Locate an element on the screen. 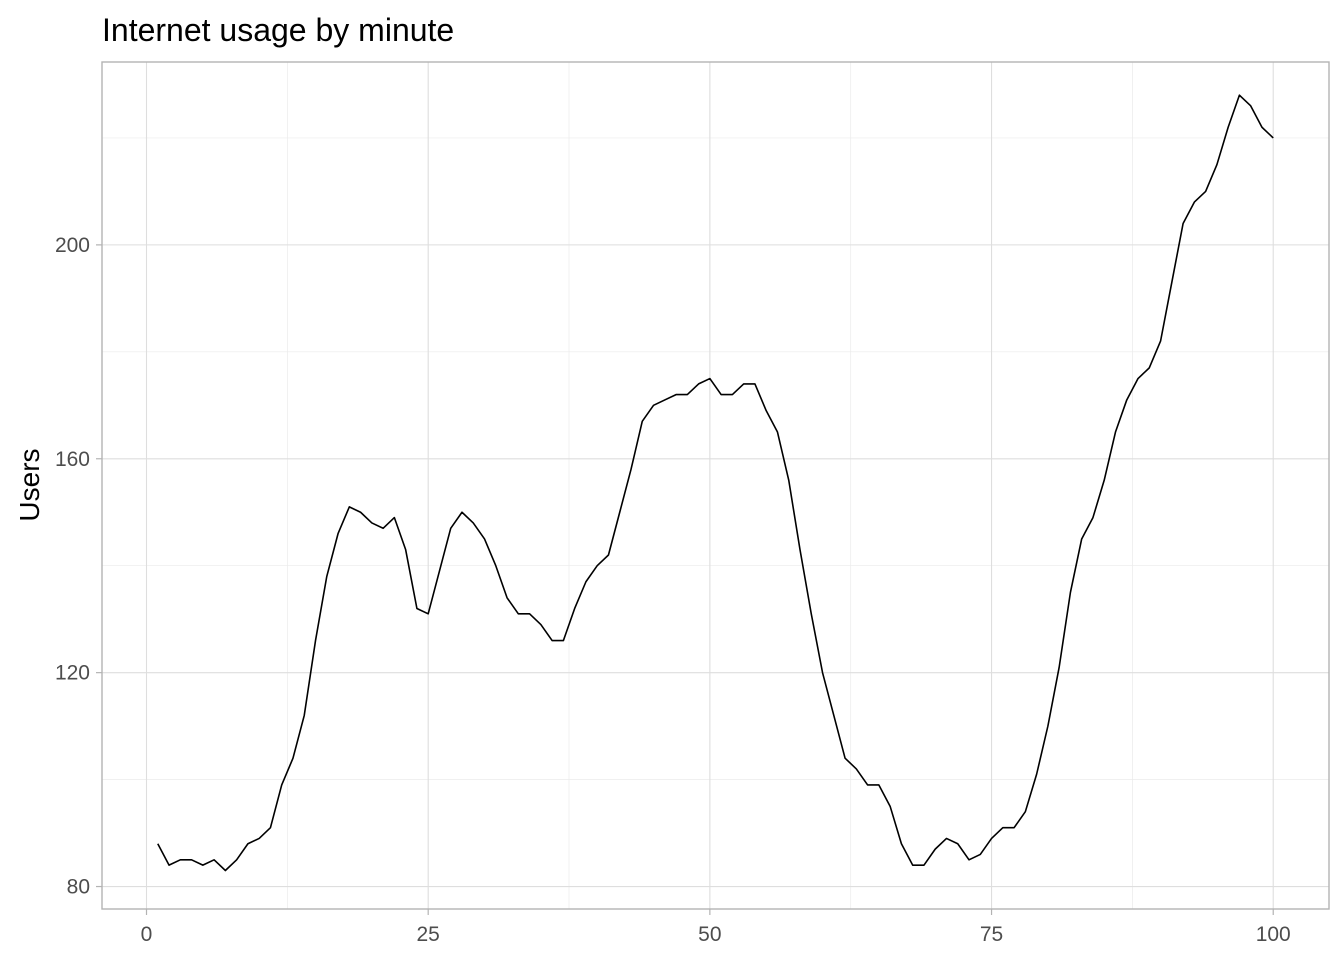 Image resolution: width=1344 pixels, height=960 pixels. y-axis: 80 120 160 200 is located at coordinates (78, 566).